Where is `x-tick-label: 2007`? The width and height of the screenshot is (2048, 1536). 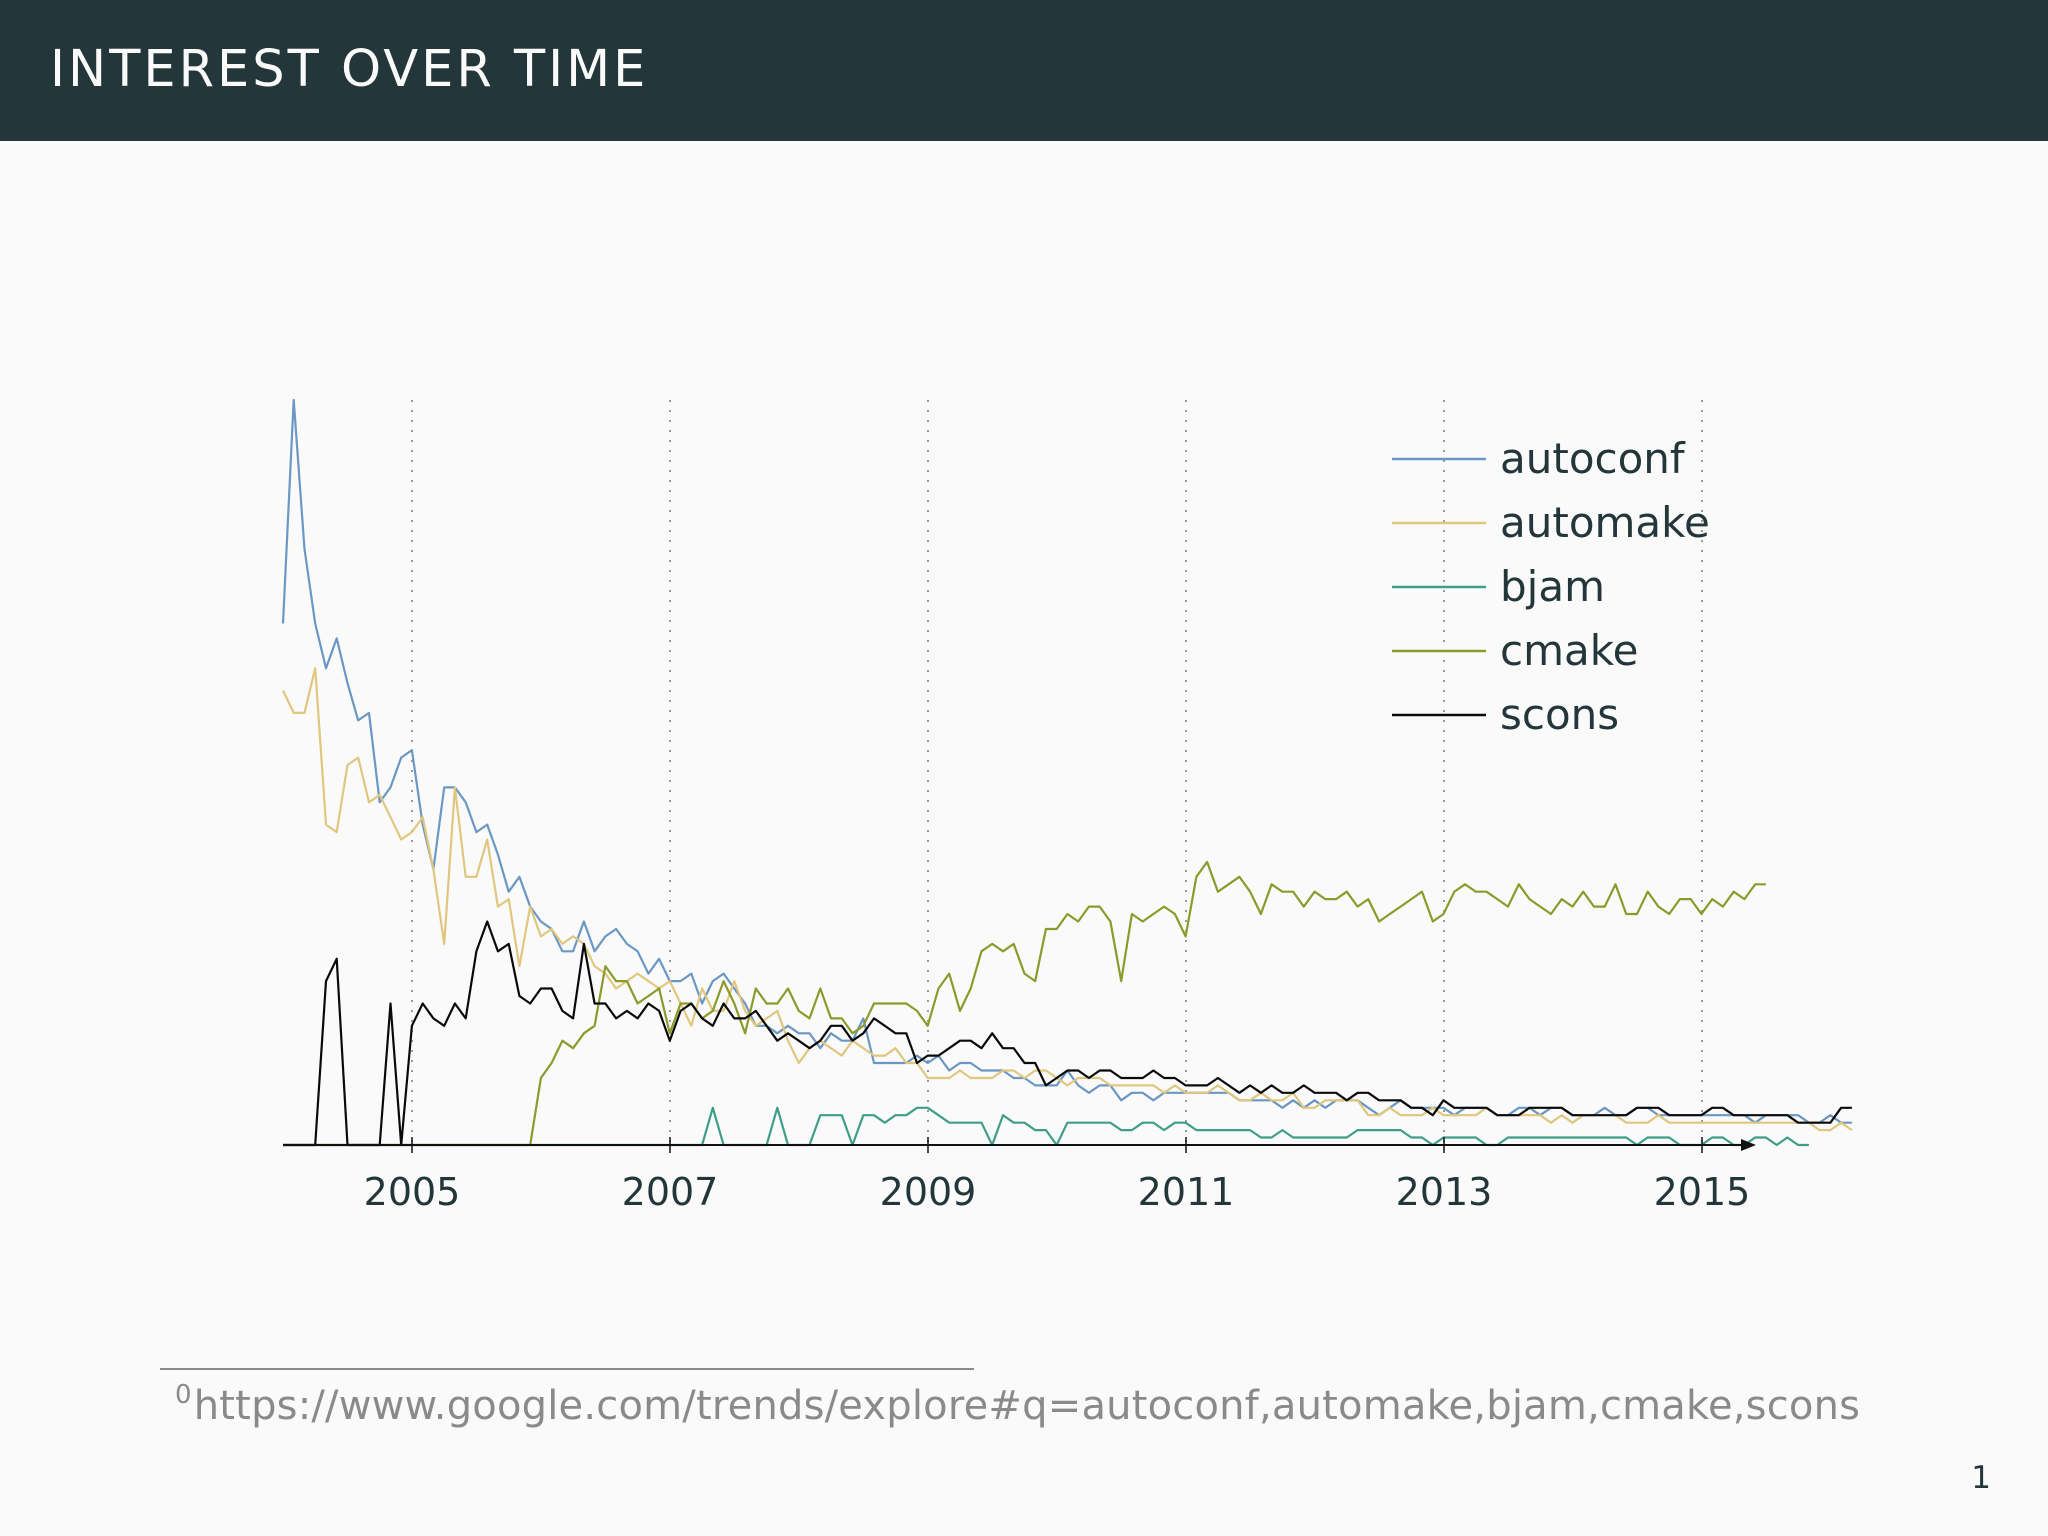 x-tick-label: 2007 is located at coordinates (670, 1192).